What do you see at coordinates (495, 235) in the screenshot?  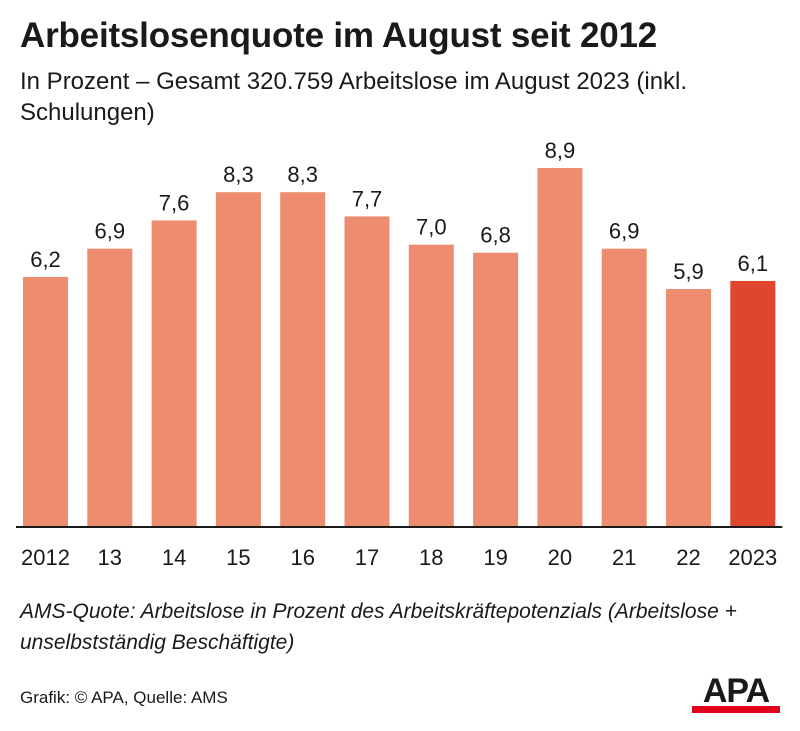 I see `value-label-19: 6,8` at bounding box center [495, 235].